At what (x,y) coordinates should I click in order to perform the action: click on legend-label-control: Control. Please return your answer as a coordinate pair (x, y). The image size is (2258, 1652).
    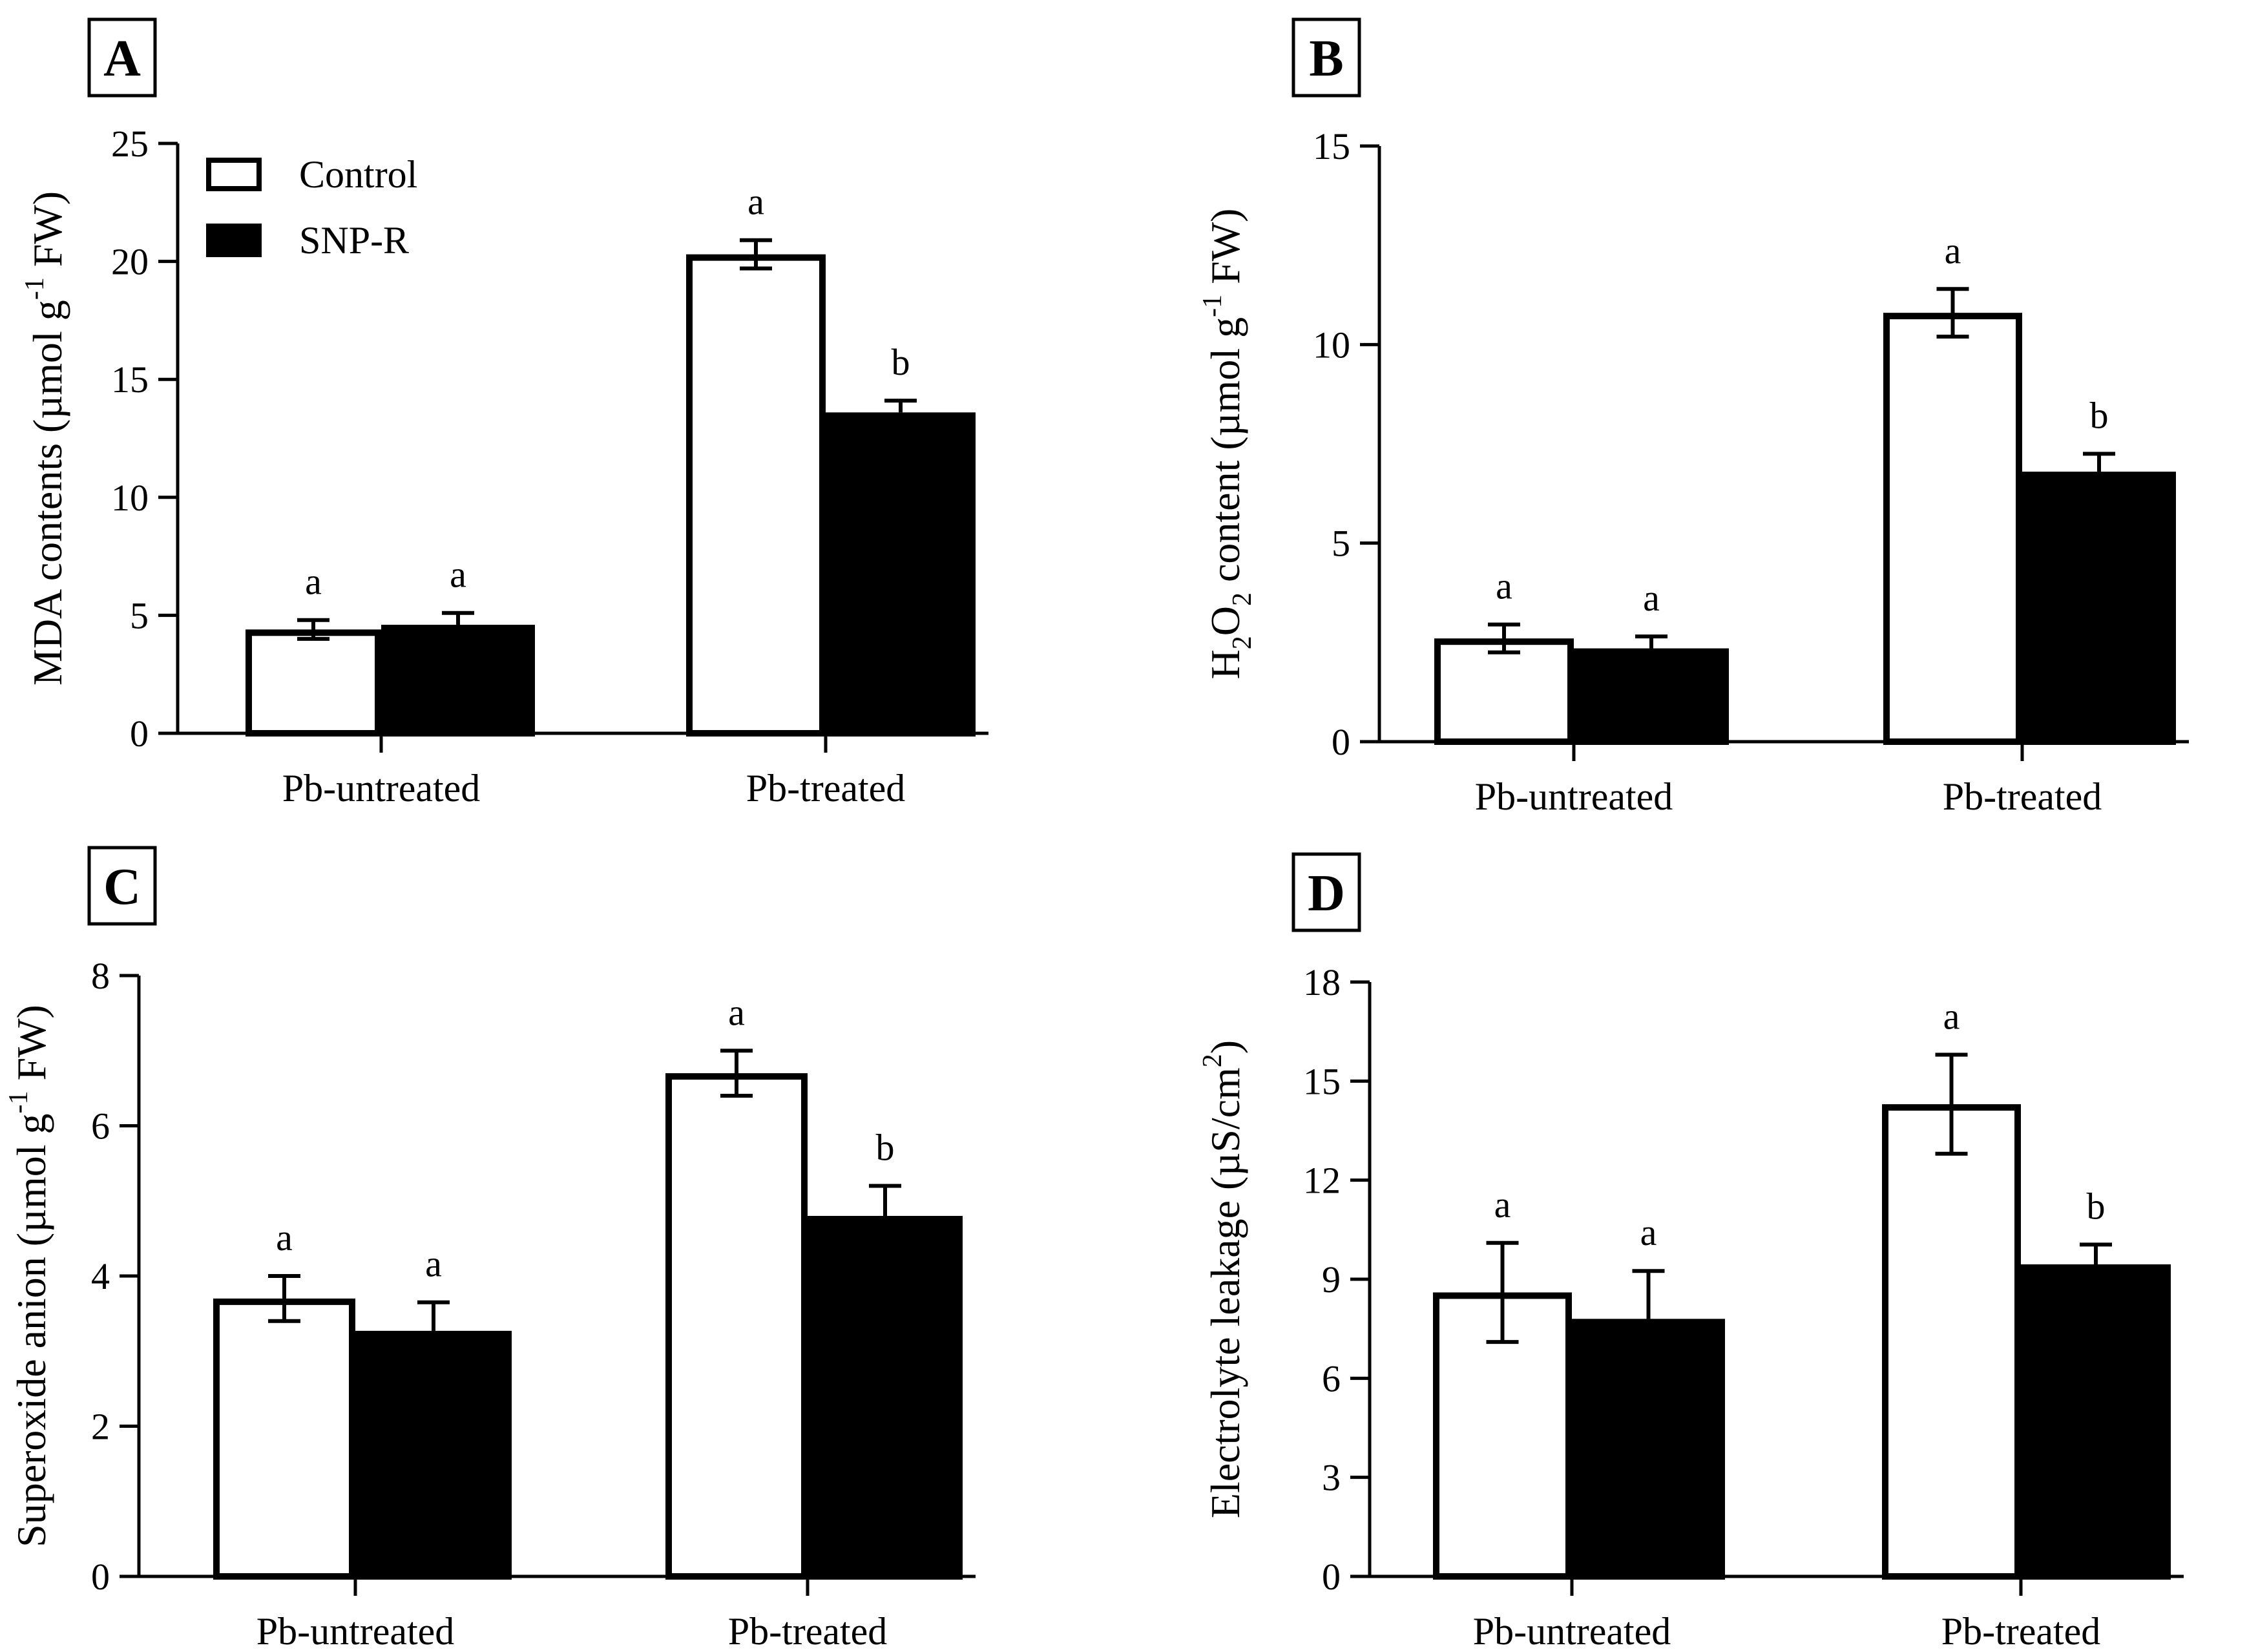
    Looking at the image, I should click on (358, 175).